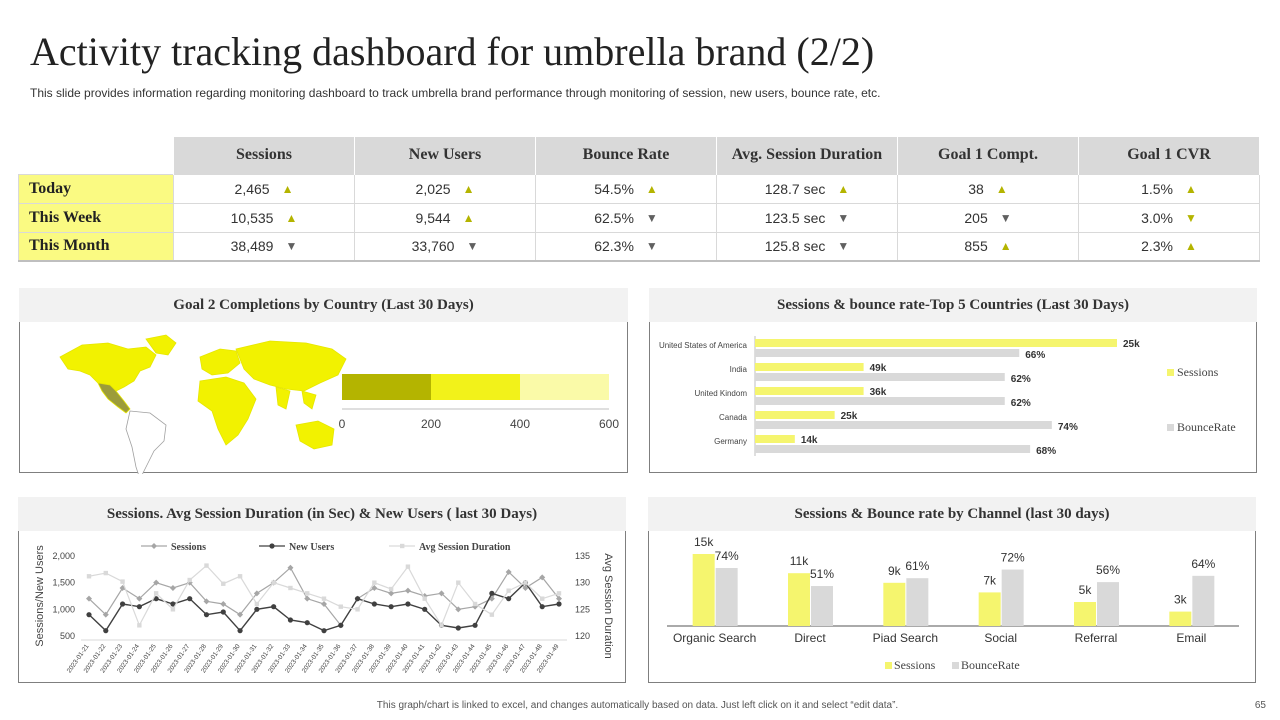 Image resolution: width=1280 pixels, height=720 pixels. What do you see at coordinates (220, 362) in the screenshot?
I see `europe-shape` at bounding box center [220, 362].